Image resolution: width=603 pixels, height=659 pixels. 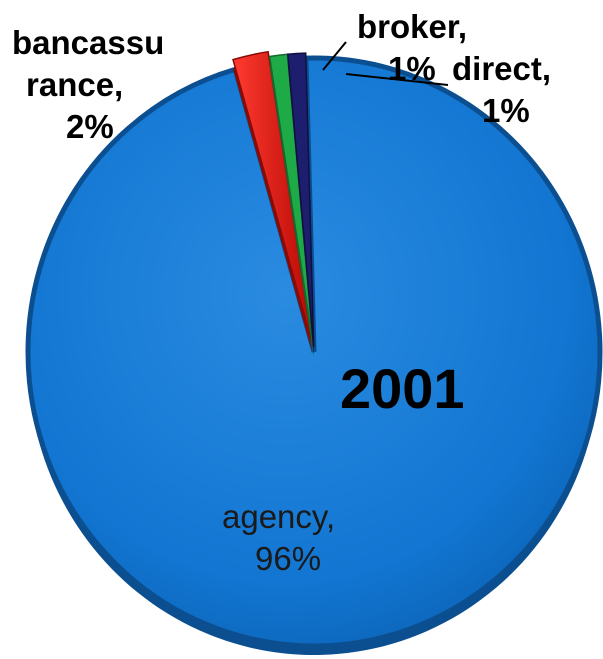 I want to click on broker-label-line-1: broker,, so click(x=412, y=26).